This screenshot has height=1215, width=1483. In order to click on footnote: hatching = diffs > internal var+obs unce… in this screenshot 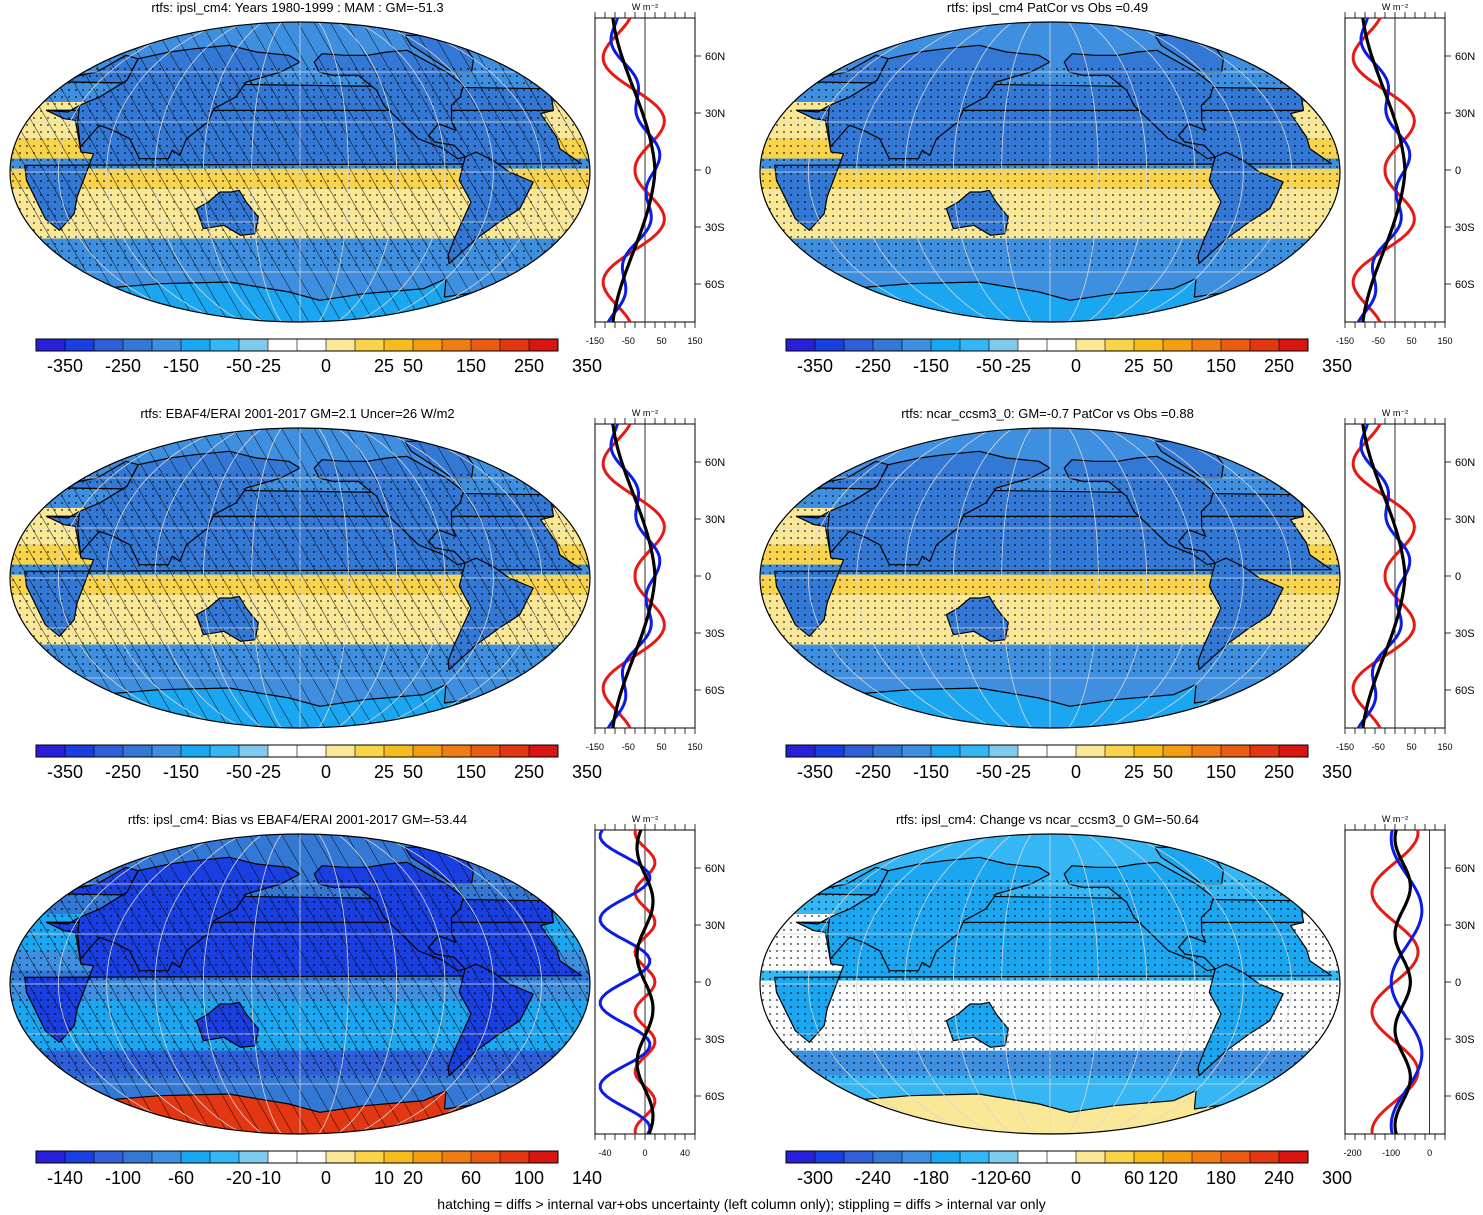, I will do `click(741, 1204)`.